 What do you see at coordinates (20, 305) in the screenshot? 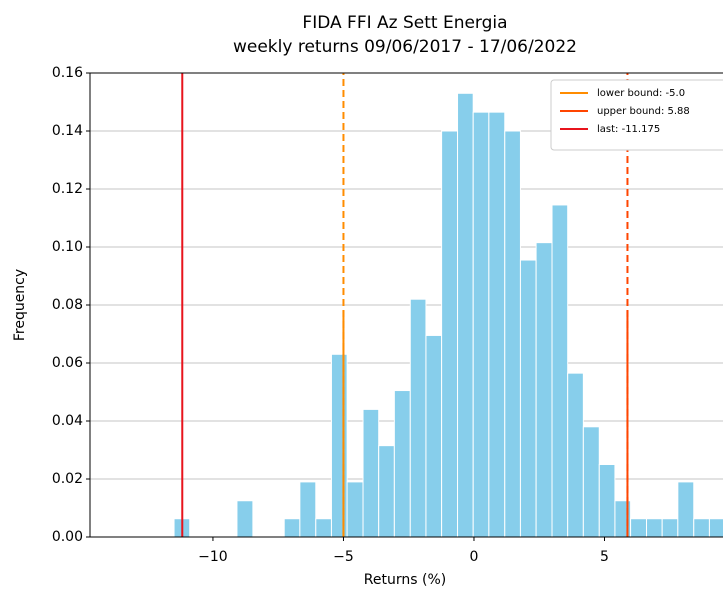
I see `y-axis-label: Frequency` at bounding box center [20, 305].